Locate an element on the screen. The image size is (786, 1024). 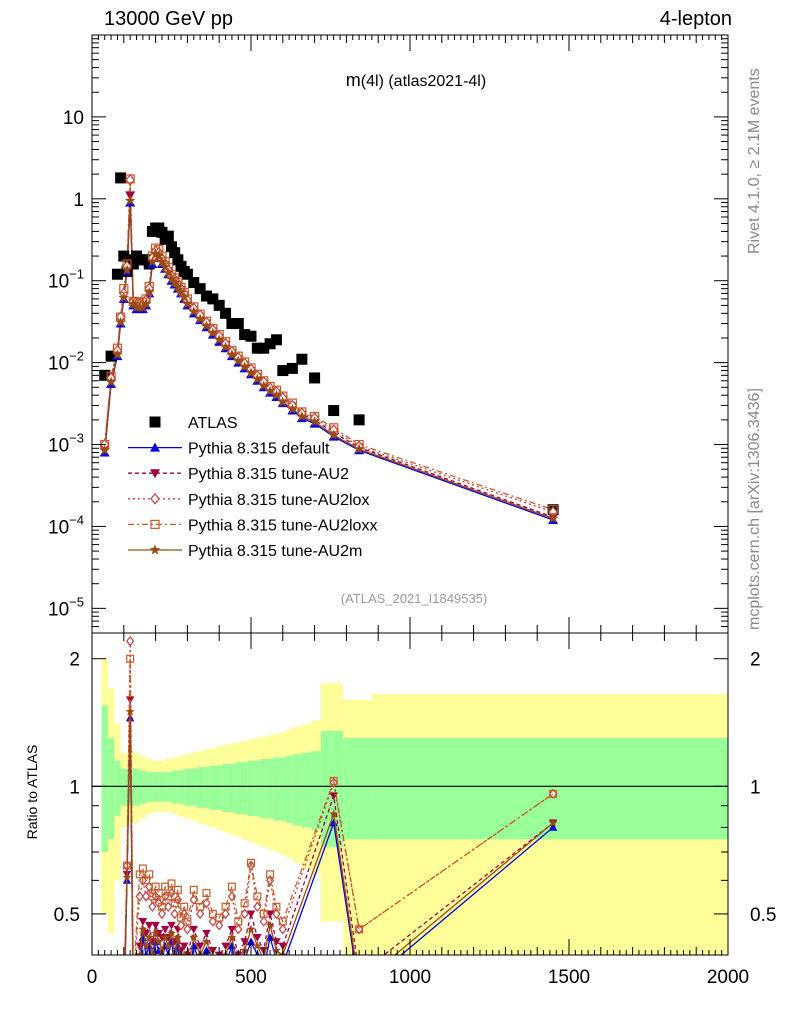
legend-pythia-8-315-tune-au2m-marker is located at coordinates (155, 549).